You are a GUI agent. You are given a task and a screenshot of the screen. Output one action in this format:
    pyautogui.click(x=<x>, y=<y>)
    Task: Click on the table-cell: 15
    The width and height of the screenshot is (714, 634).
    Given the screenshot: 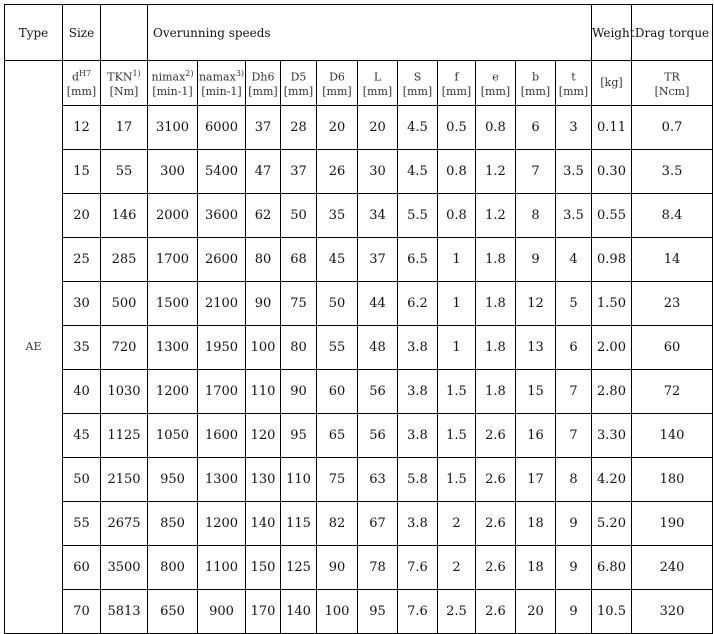 What is the action you would take?
    pyautogui.click(x=81, y=171)
    